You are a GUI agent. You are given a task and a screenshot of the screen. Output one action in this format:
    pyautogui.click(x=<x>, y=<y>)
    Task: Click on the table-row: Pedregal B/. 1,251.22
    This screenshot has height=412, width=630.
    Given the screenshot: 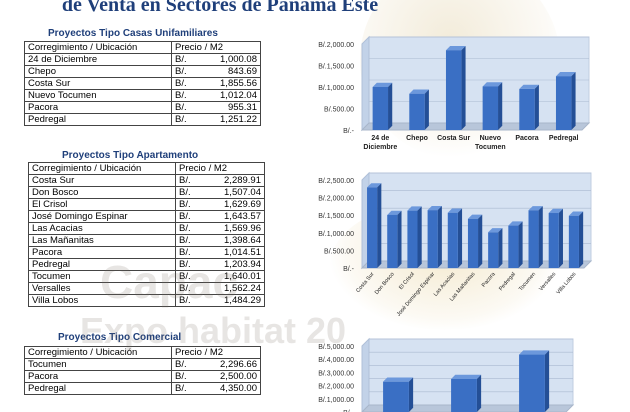 What is the action you would take?
    pyautogui.click(x=142, y=119)
    